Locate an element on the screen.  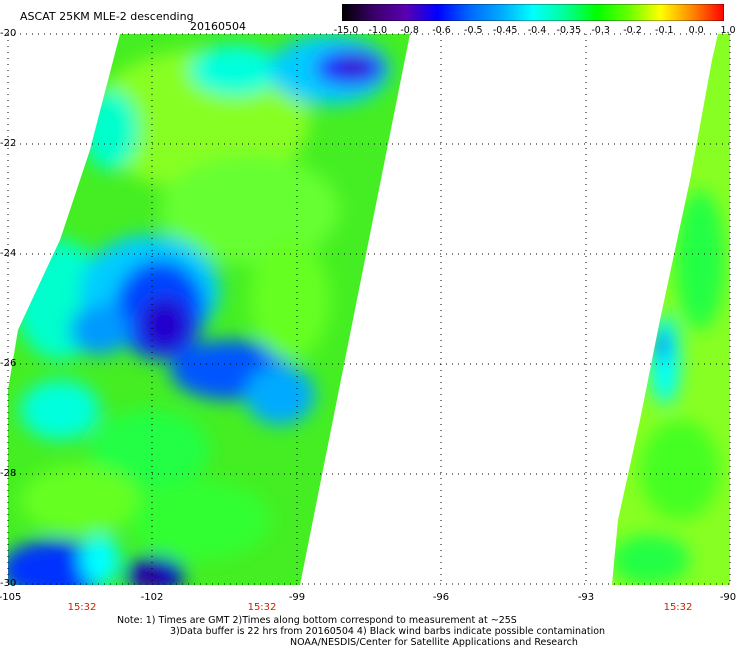
lat-label: -22 is located at coordinates (8, 143).